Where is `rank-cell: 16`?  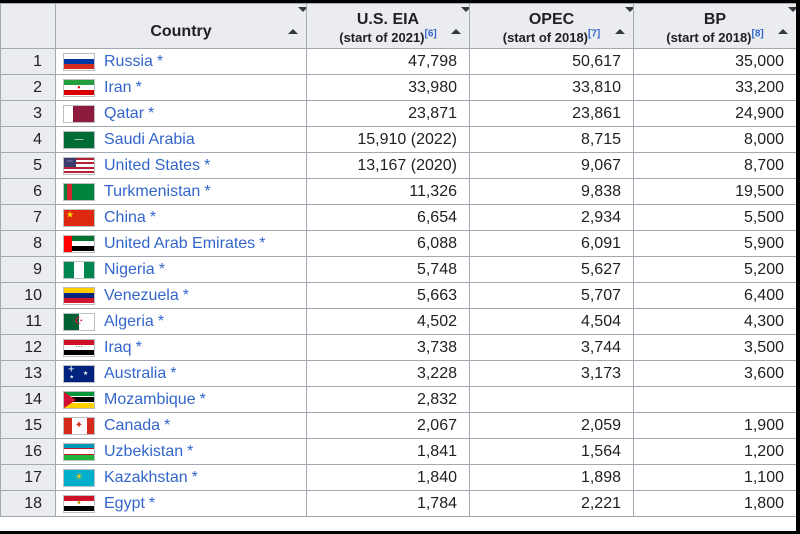
rank-cell: 16 is located at coordinates (28, 451).